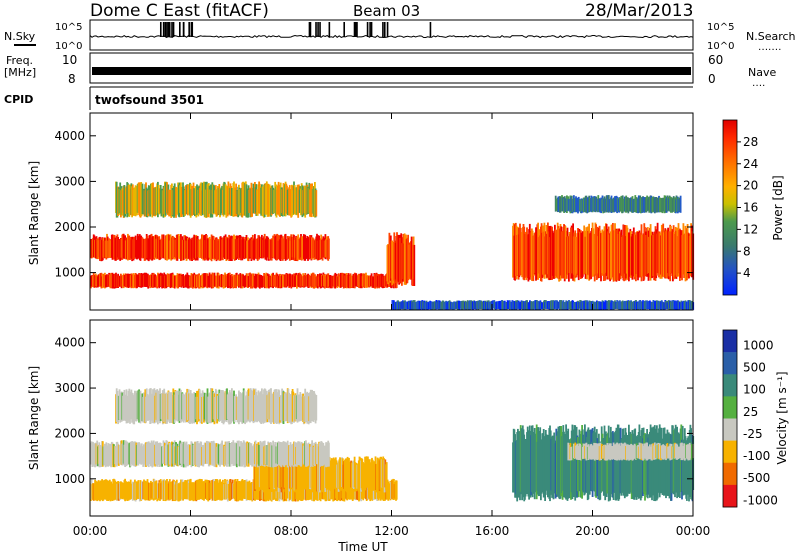 Image resolution: width=800 pixels, height=554 pixels. I want to click on noise-right-tick-high: 10^5, so click(720, 27).